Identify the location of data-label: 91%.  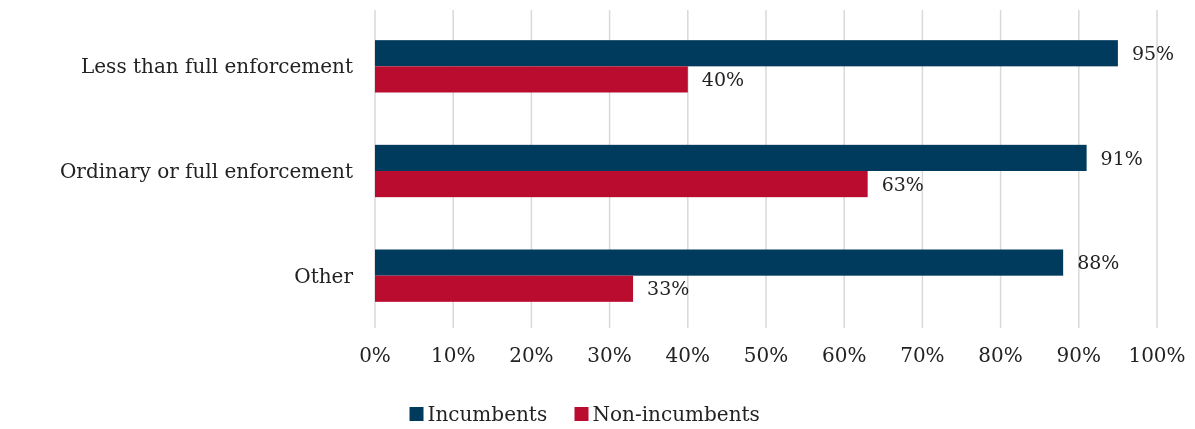
(1121, 157).